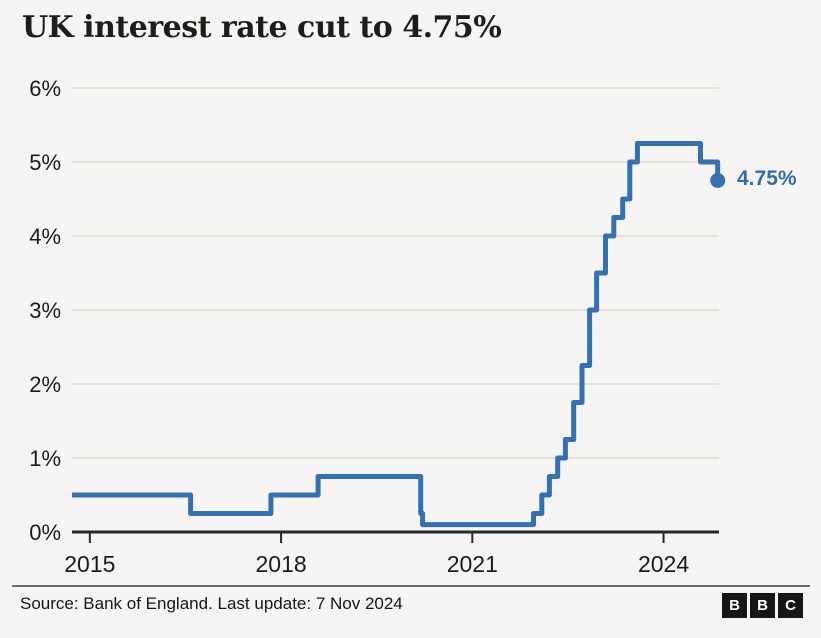 Image resolution: width=821 pixels, height=638 pixels. I want to click on x-axis-tick-label: 2018, so click(280, 564).